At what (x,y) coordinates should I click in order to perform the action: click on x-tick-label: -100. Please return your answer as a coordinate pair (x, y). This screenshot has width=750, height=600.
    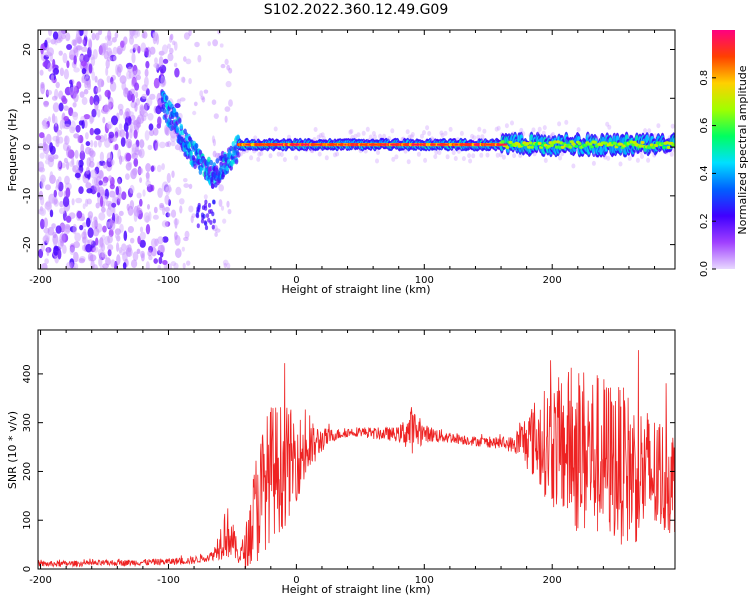
    Looking at the image, I should click on (168, 580).